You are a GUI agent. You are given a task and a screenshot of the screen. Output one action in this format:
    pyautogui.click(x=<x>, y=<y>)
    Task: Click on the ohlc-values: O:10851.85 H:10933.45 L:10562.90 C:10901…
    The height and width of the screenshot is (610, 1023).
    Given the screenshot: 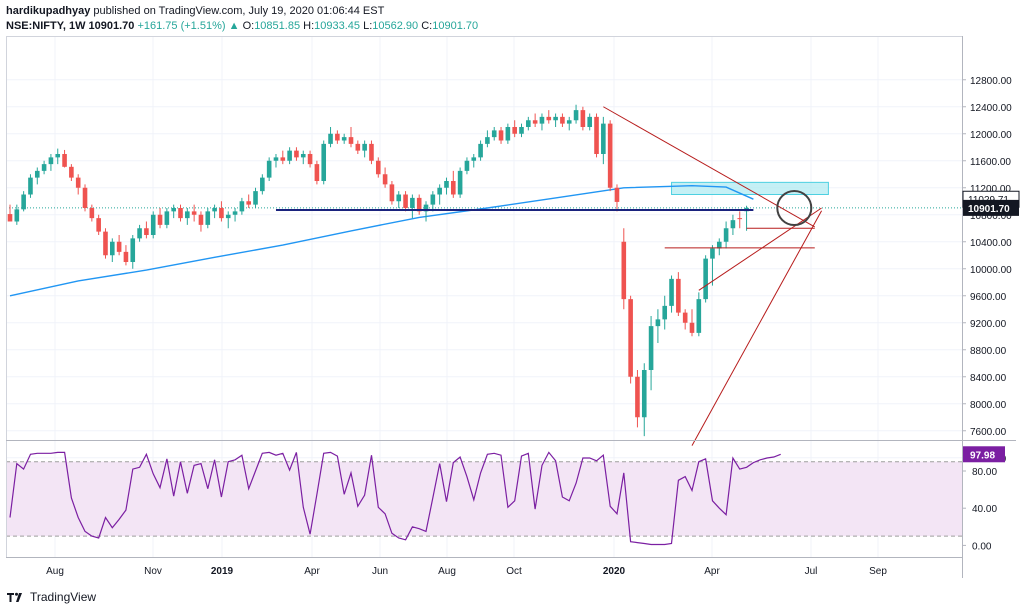 What is the action you would take?
    pyautogui.click(x=360, y=26)
    